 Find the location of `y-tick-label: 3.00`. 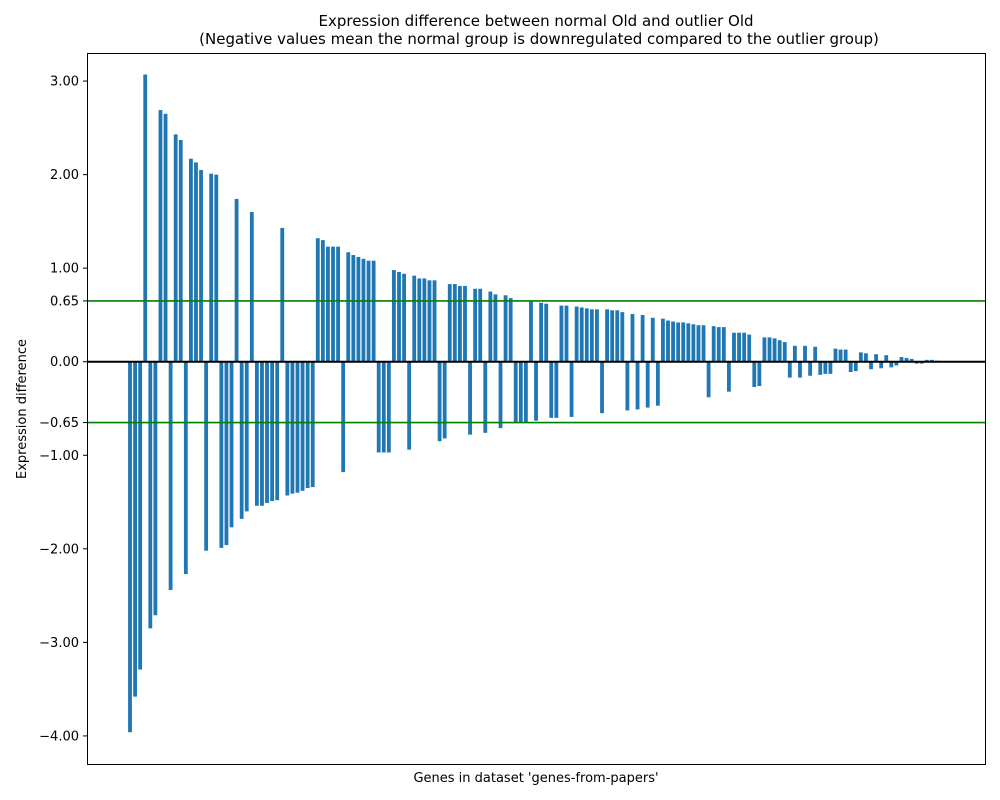

y-tick-label: 3.00 is located at coordinates (64, 82).